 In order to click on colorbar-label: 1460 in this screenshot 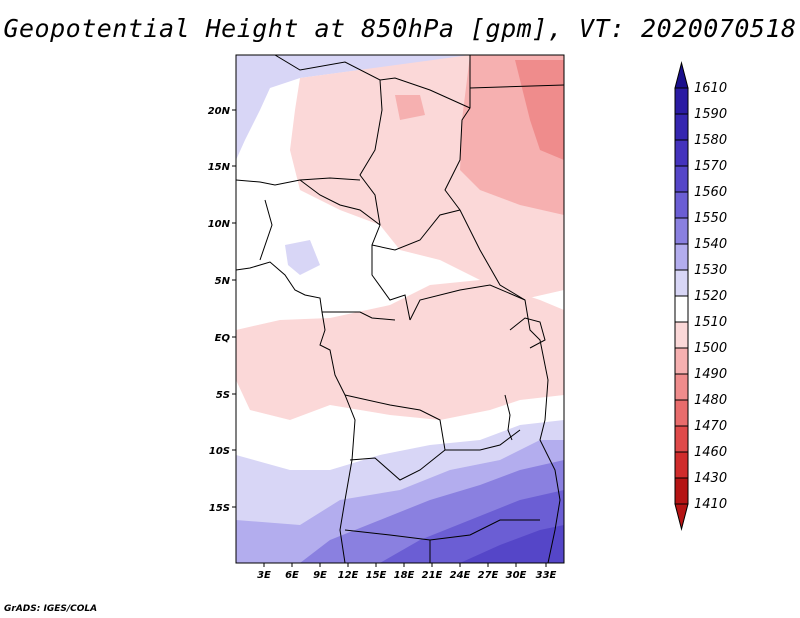, I will do `click(710, 452)`.